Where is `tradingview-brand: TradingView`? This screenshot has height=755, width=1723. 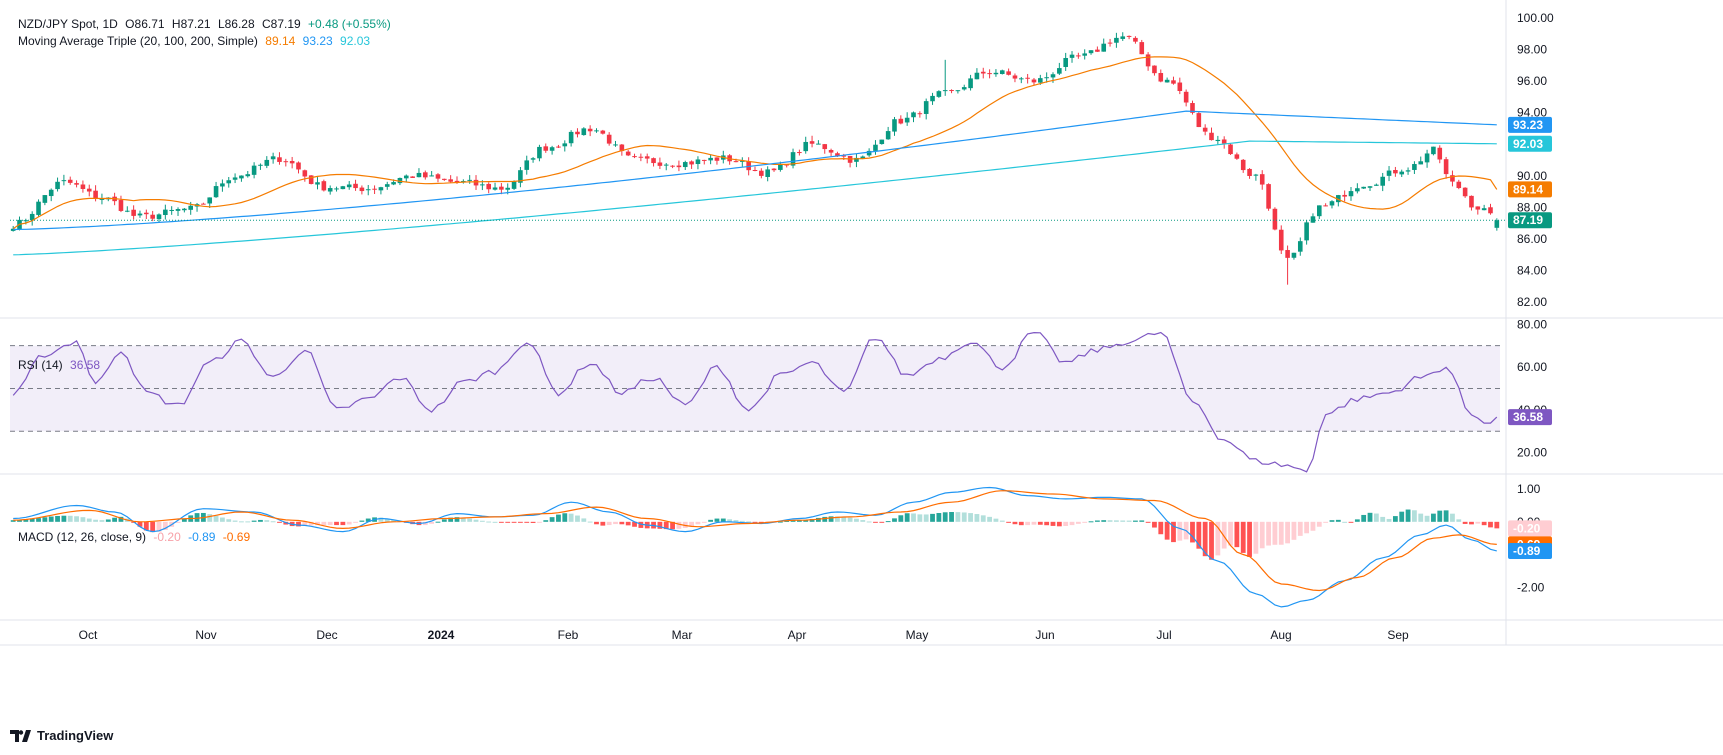 tradingview-brand: TradingView is located at coordinates (61, 735).